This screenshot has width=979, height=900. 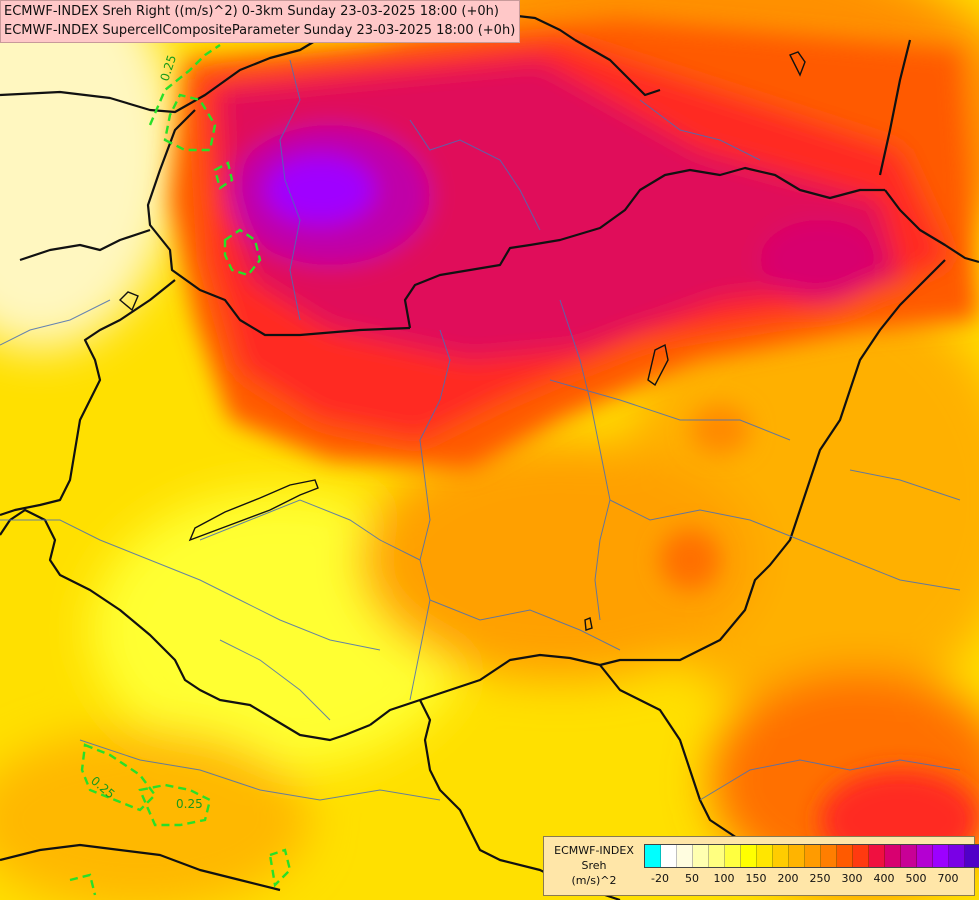 I want to click on legend-color-bar, so click(x=811, y=856).